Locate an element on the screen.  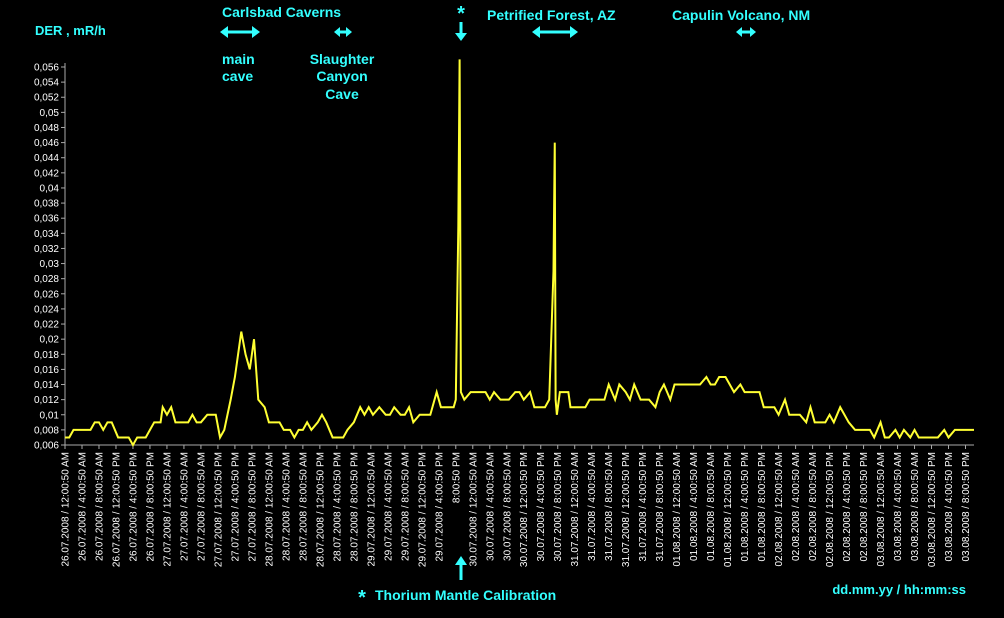
x-tick-label: 29.07.2008 / 12:00:50 AM is located at coordinates (371, 509).